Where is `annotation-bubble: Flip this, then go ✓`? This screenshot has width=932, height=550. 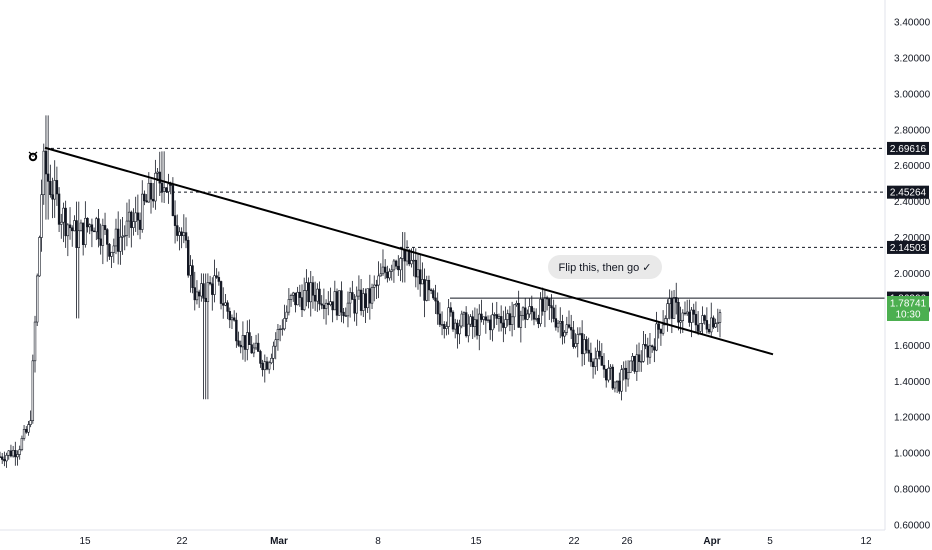
annotation-bubble: Flip this, then go ✓ is located at coordinates (605, 267).